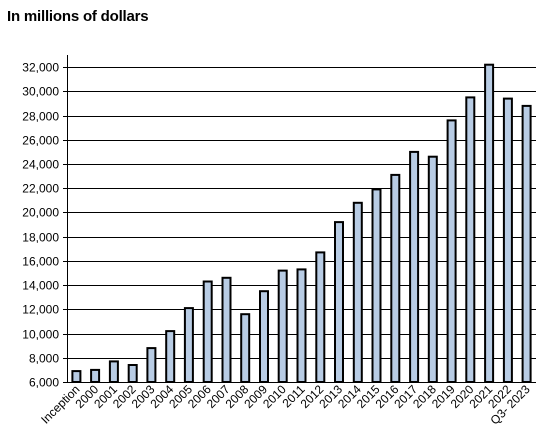  I want to click on y-tick-label: 26,000, so click(40, 141).